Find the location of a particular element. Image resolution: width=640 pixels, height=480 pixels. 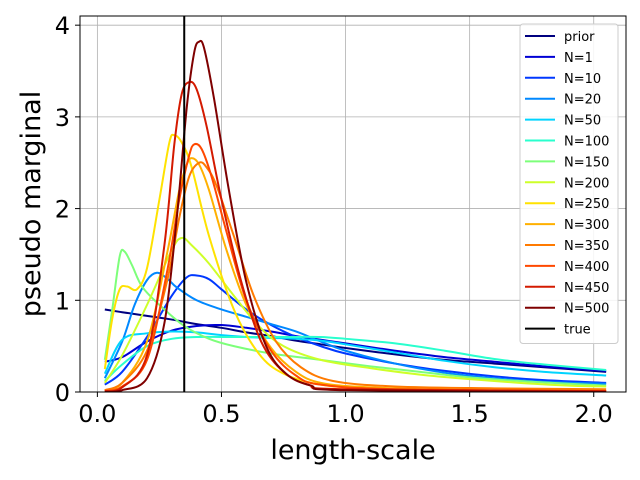

legend-label: N=1 is located at coordinates (578, 58).